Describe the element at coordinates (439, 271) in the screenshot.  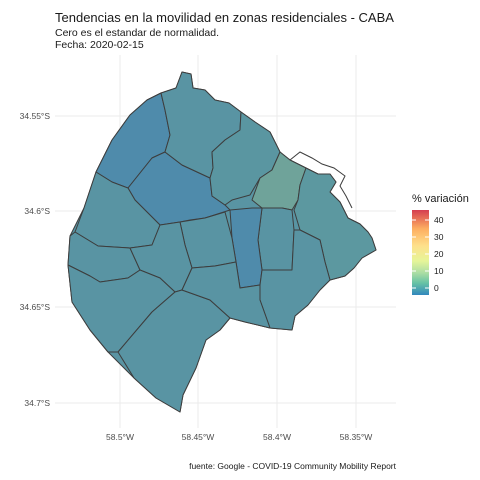
I see `legend-tick-label: 10` at that location.